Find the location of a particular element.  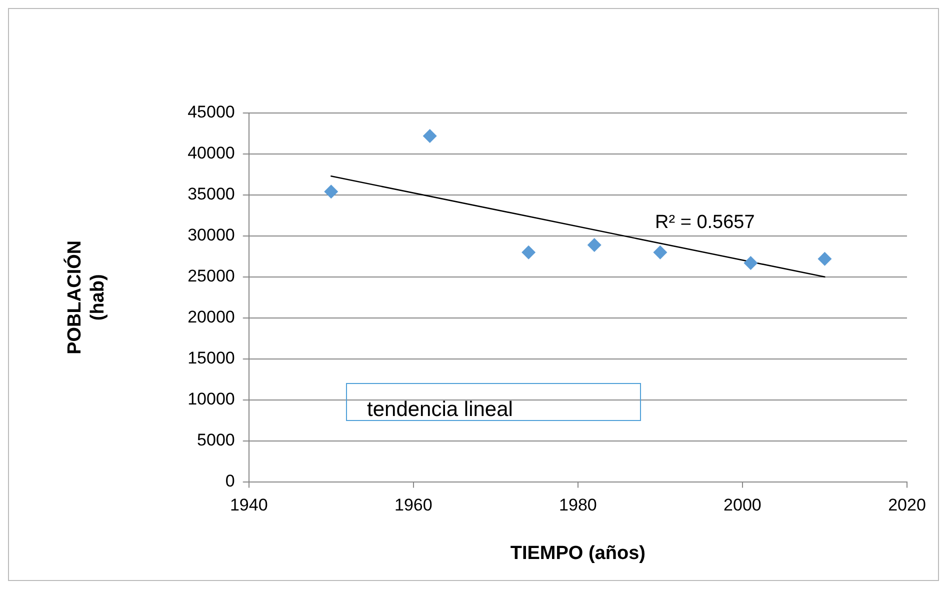

x-axis-title: TIEMPO (años) is located at coordinates (578, 553).